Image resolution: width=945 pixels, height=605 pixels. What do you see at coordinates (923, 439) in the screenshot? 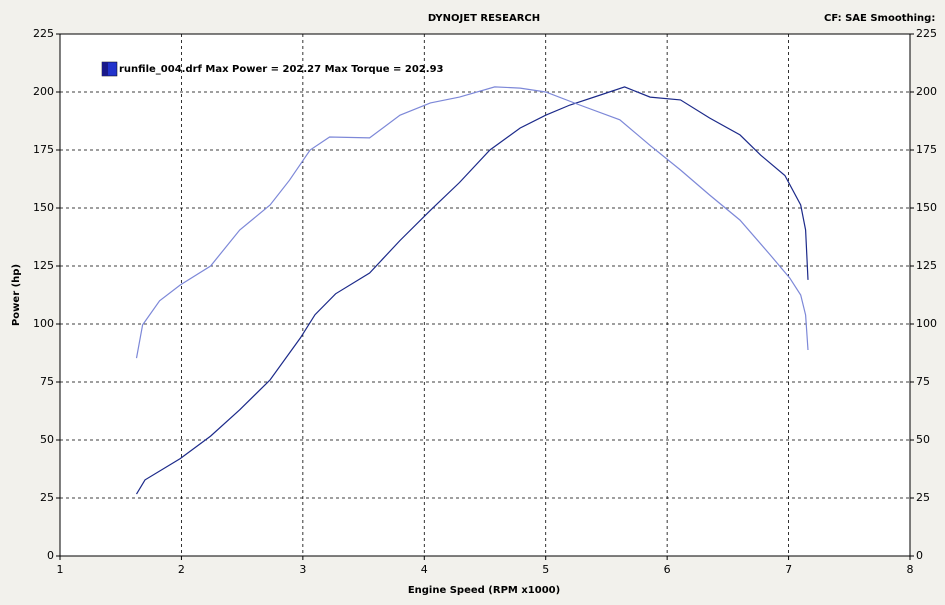
I see `y2-tick-label: 50` at bounding box center [923, 439].